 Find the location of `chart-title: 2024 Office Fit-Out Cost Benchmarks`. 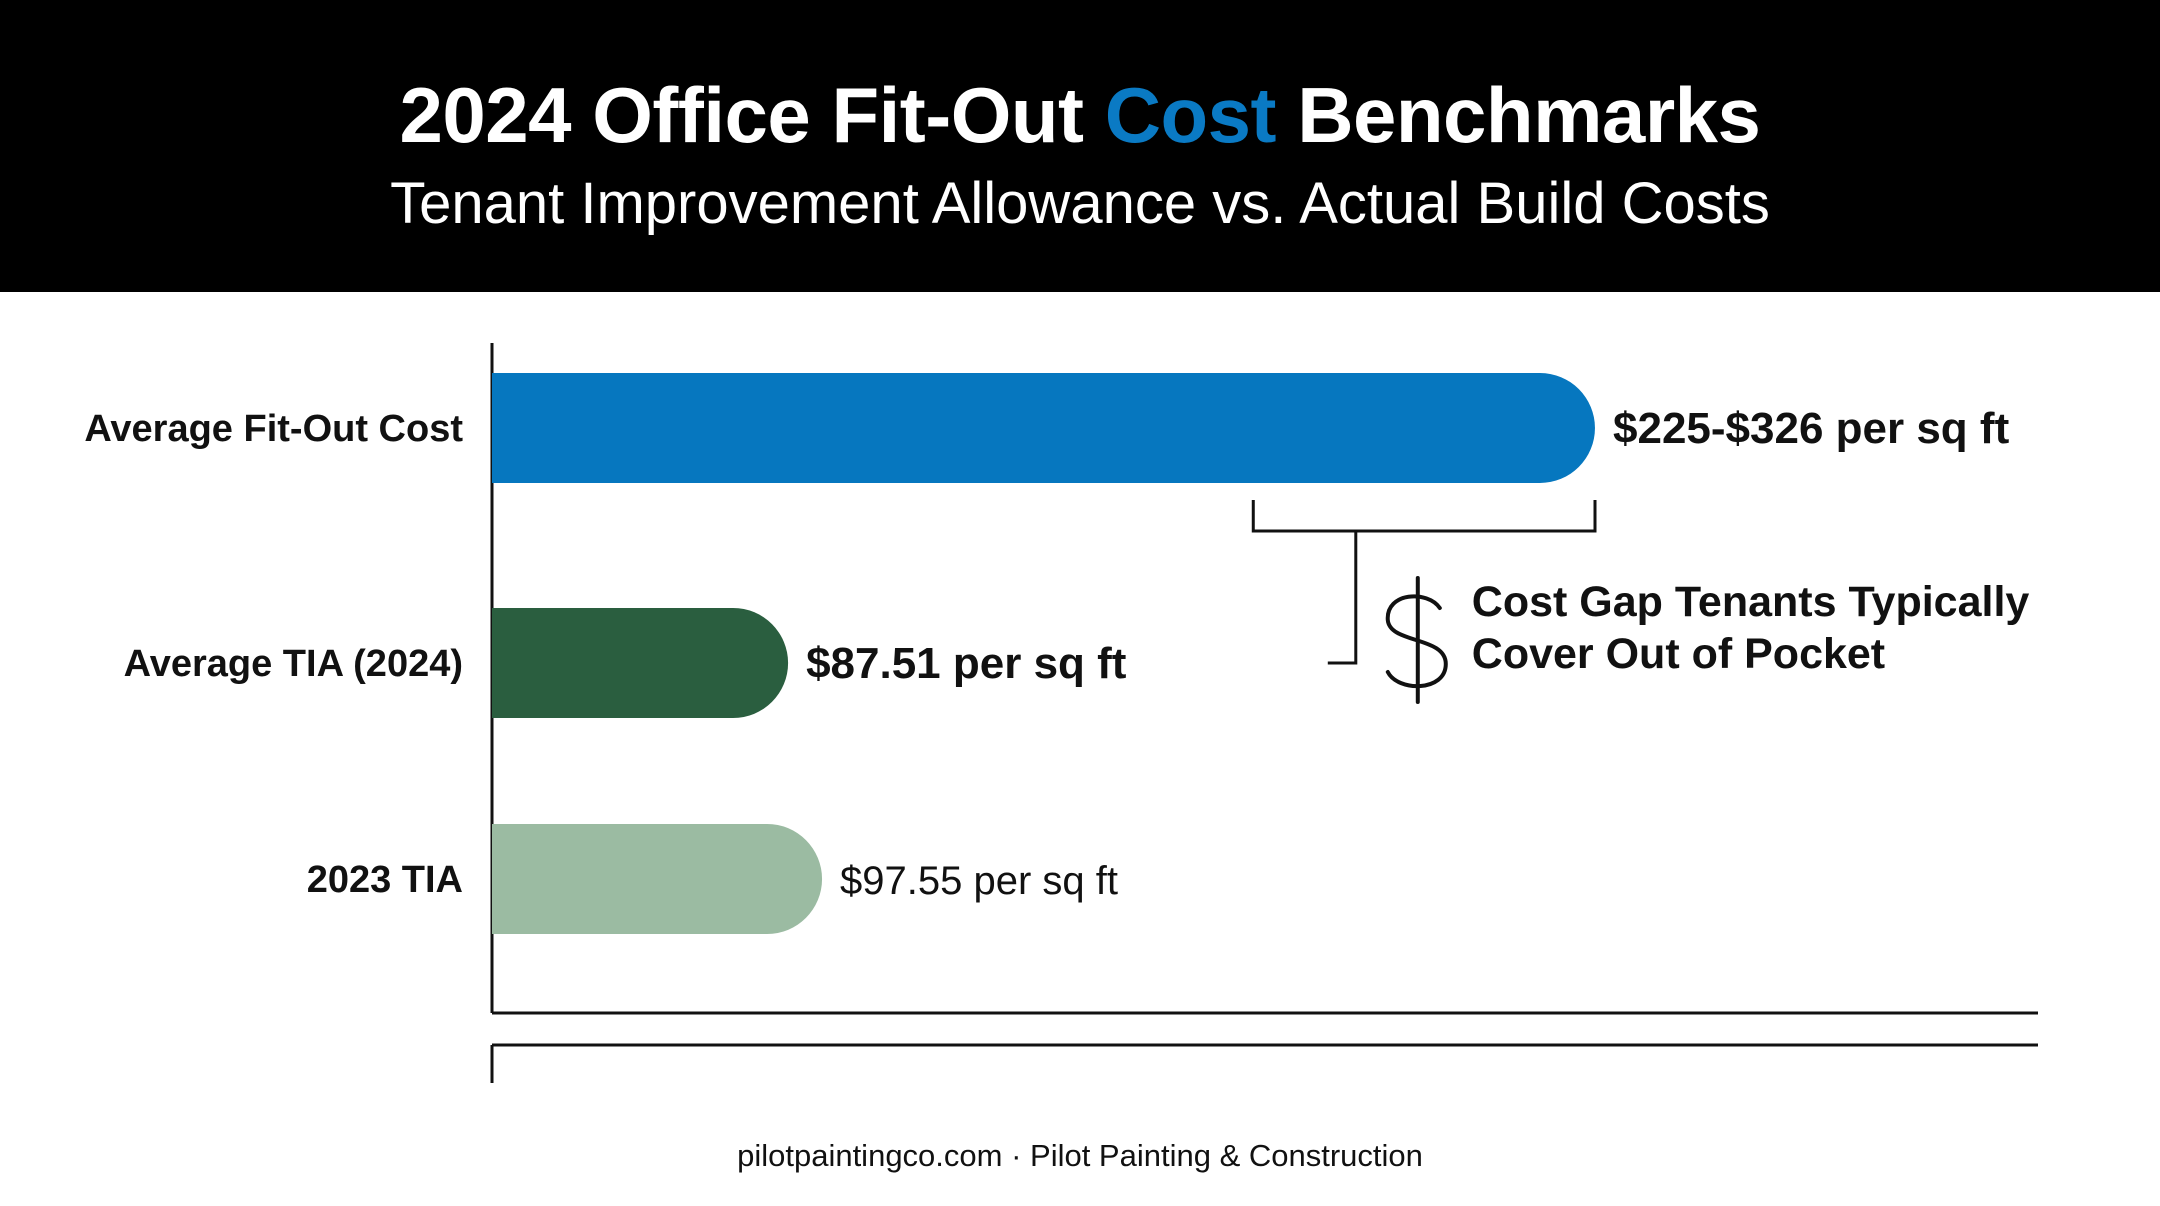

chart-title: 2024 Office Fit-Out Cost Benchmarks is located at coordinates (1080, 115).